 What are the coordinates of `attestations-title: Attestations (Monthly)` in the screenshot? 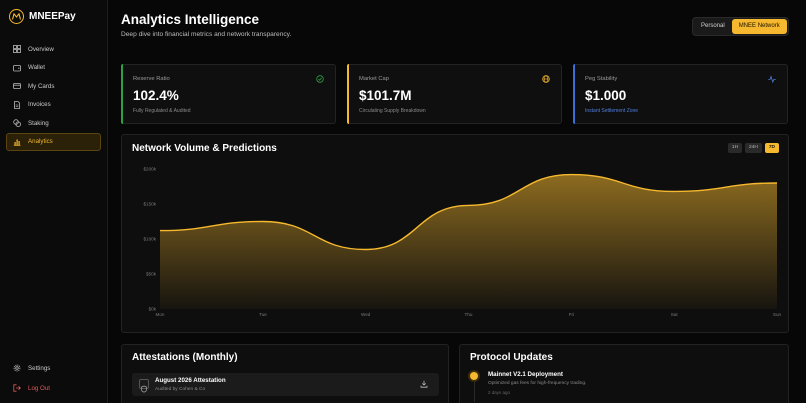 It's located at (185, 357).